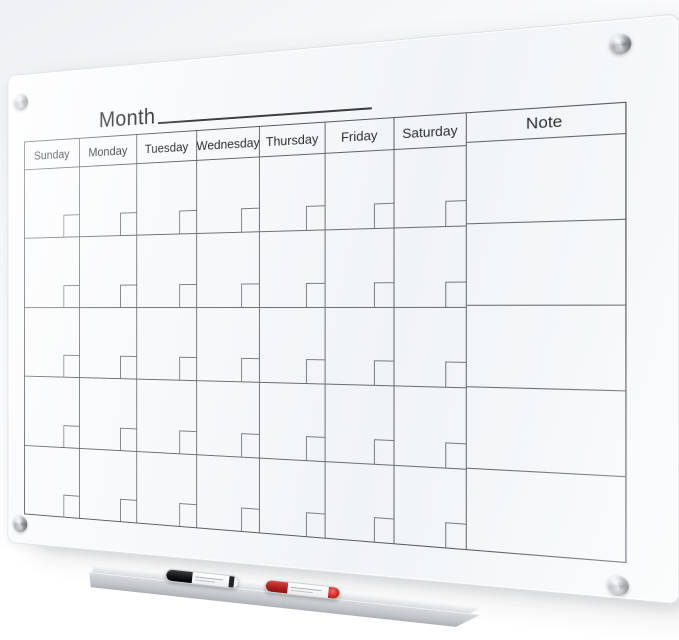 Image resolution: width=679 pixels, height=640 pixels. What do you see at coordinates (228, 143) in the screenshot?
I see `day-header-wednesday: Wednesday` at bounding box center [228, 143].